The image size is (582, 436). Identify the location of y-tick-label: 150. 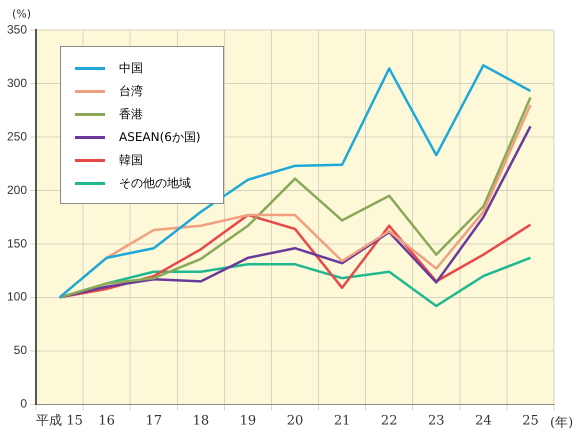
(17, 243).